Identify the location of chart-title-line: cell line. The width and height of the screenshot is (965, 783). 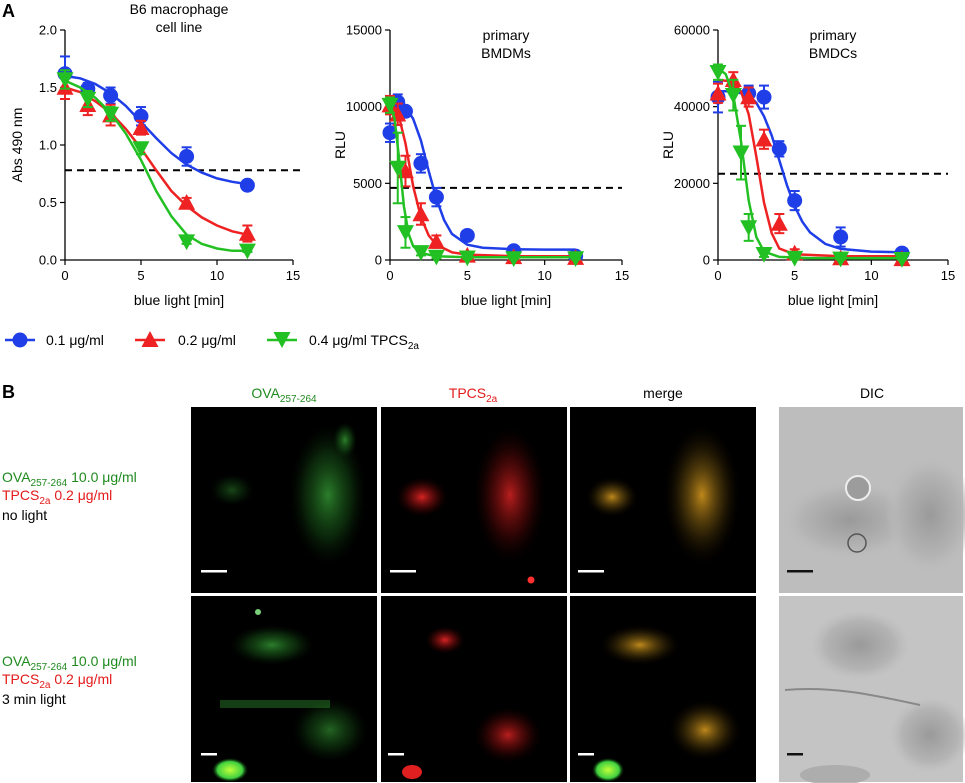
(179, 27).